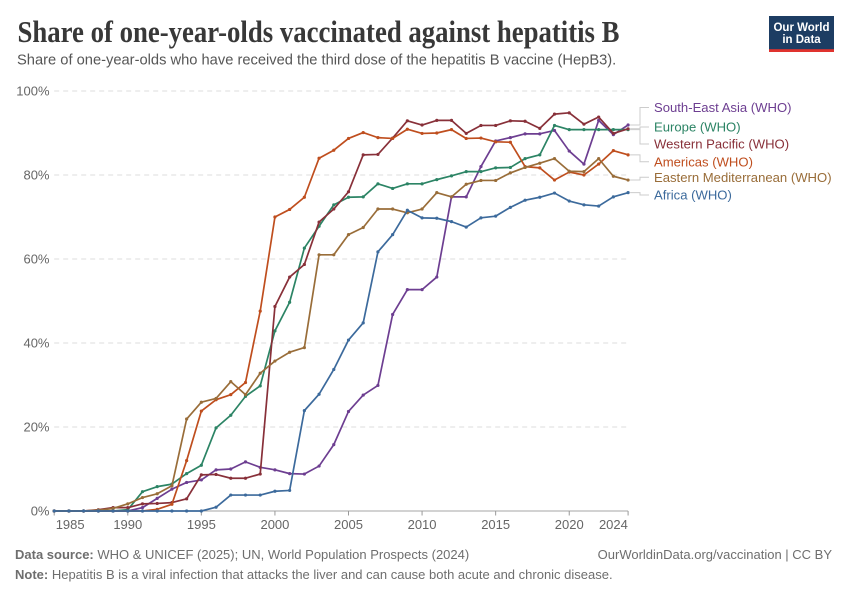 This screenshot has width=850, height=600. I want to click on svg-text: 2015, so click(495, 524).